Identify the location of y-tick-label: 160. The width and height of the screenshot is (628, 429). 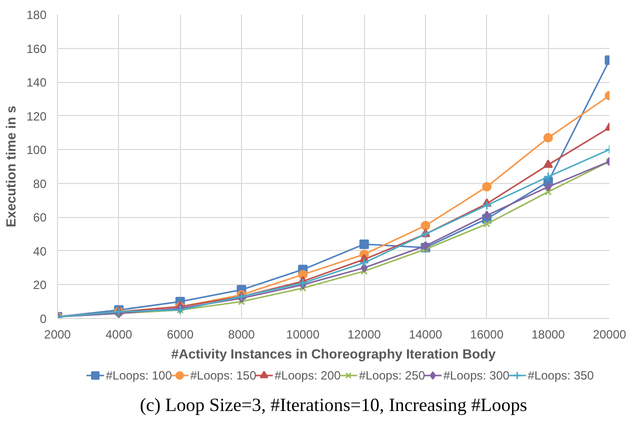
(36, 49).